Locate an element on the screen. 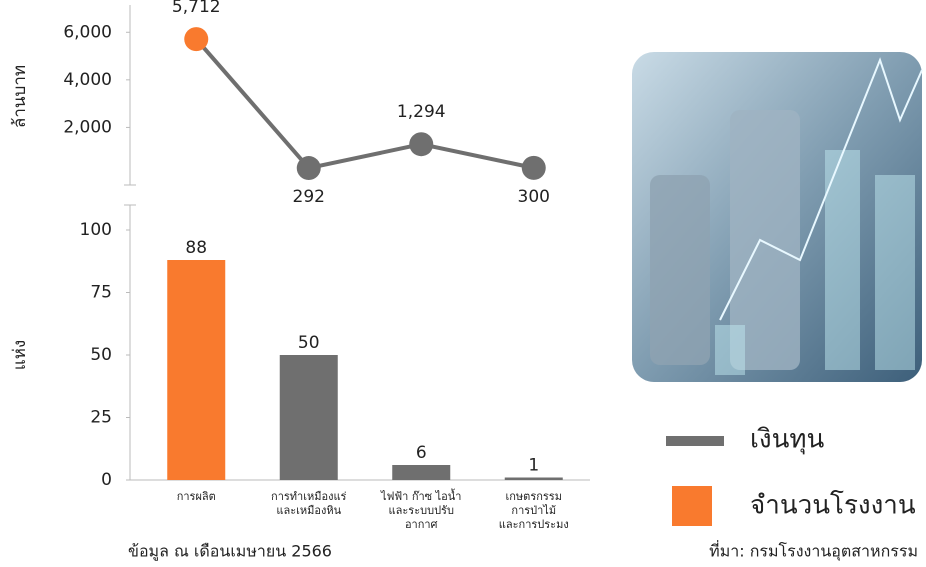 This screenshot has width=926, height=567. y-tick-label: 2,000 is located at coordinates (87, 127).